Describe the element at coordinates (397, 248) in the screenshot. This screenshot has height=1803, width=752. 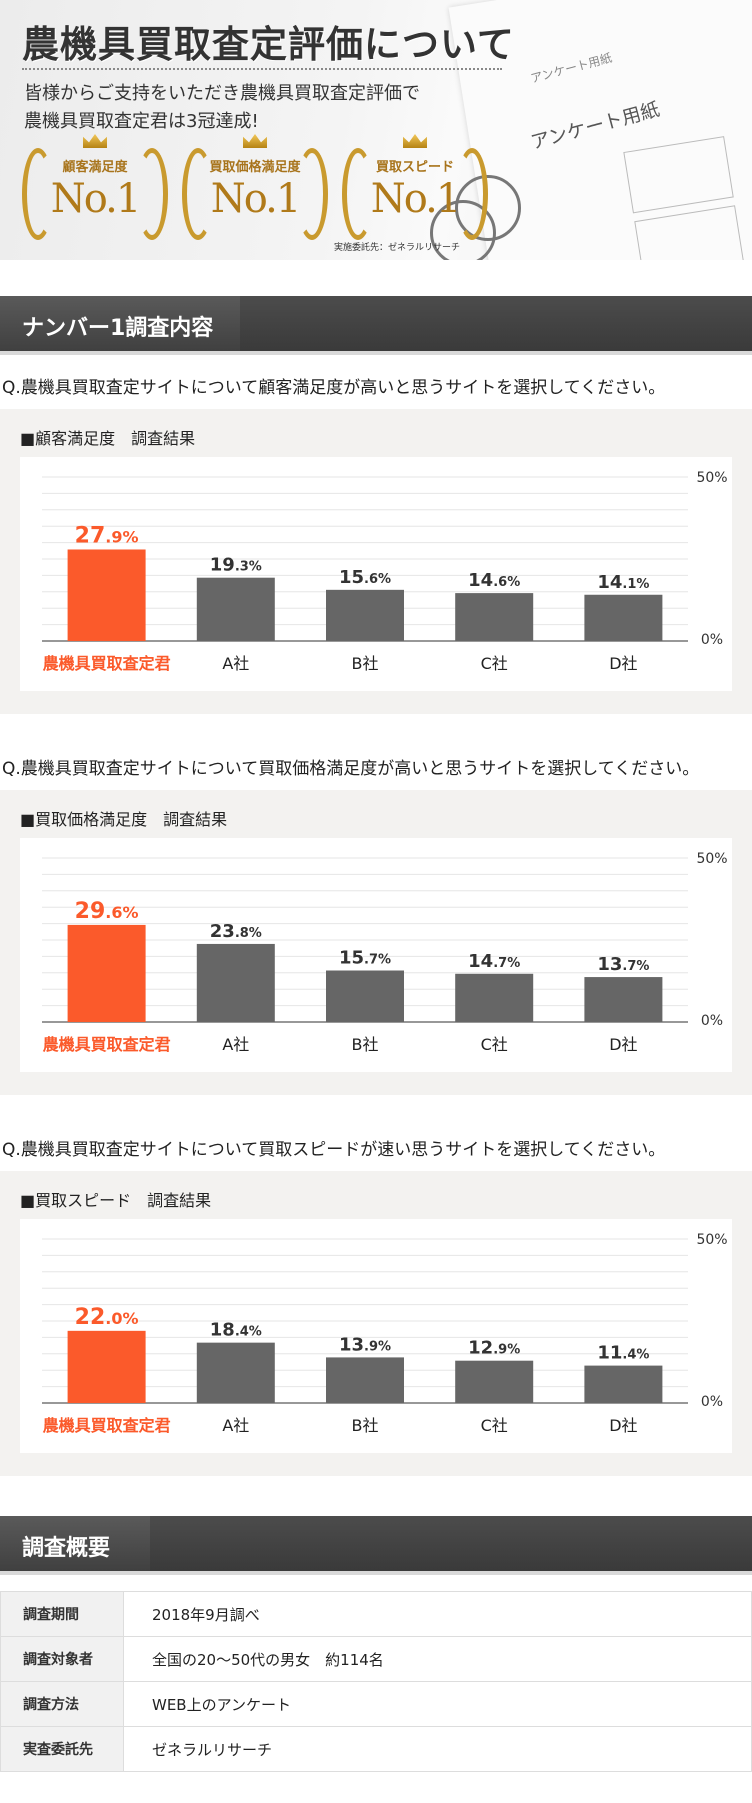
I see `hero-credit: 実施委託先：ゼネラルリサーチ` at that location.